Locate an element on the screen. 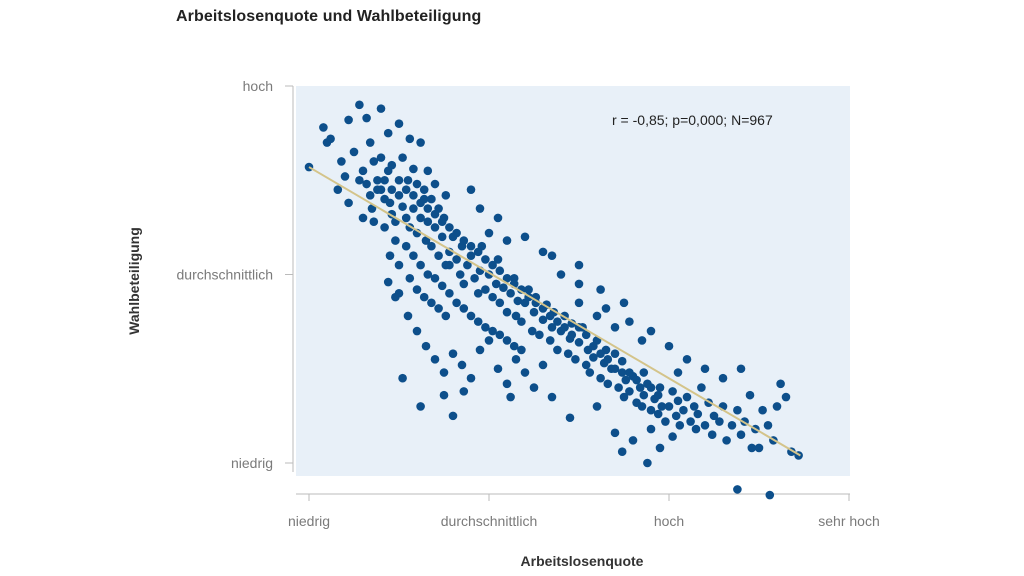 The width and height of the screenshot is (1024, 576). x-tick-label: durchschnittlich is located at coordinates (489, 521).